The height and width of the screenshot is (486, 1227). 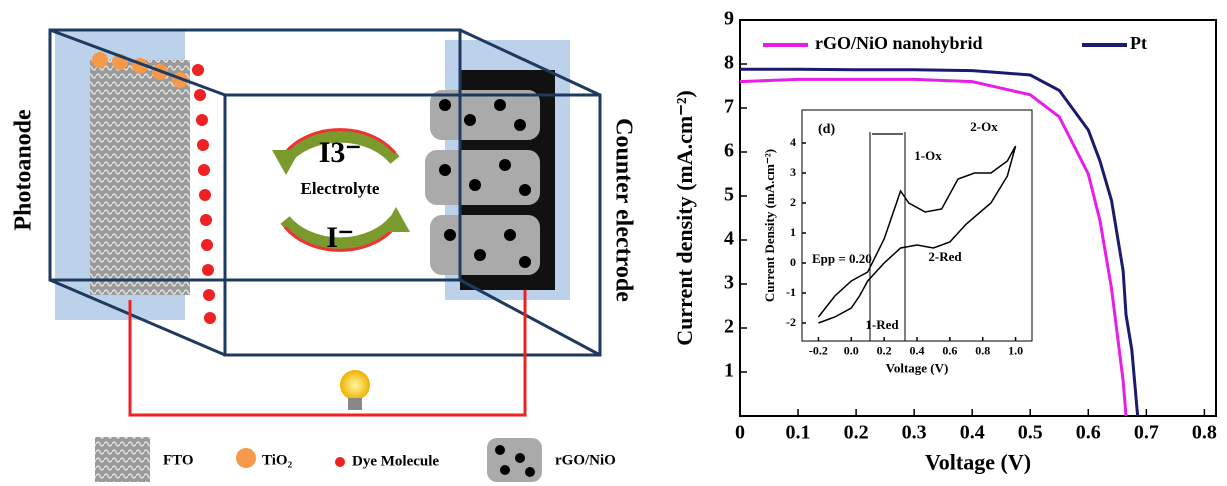 What do you see at coordinates (514, 460) in the screenshot?
I see `rgo-swatch` at bounding box center [514, 460].